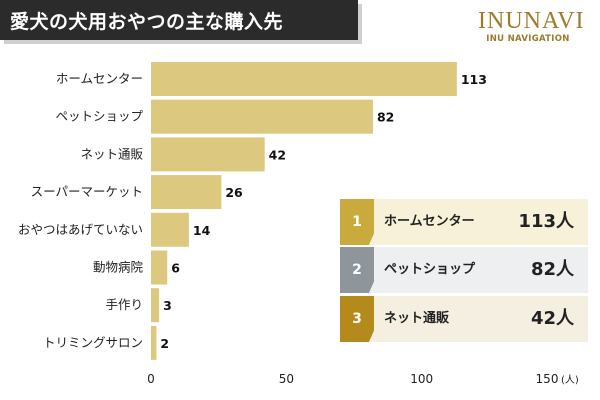 The height and width of the screenshot is (400, 600). I want to click on rank-count: 113人, so click(546, 221).